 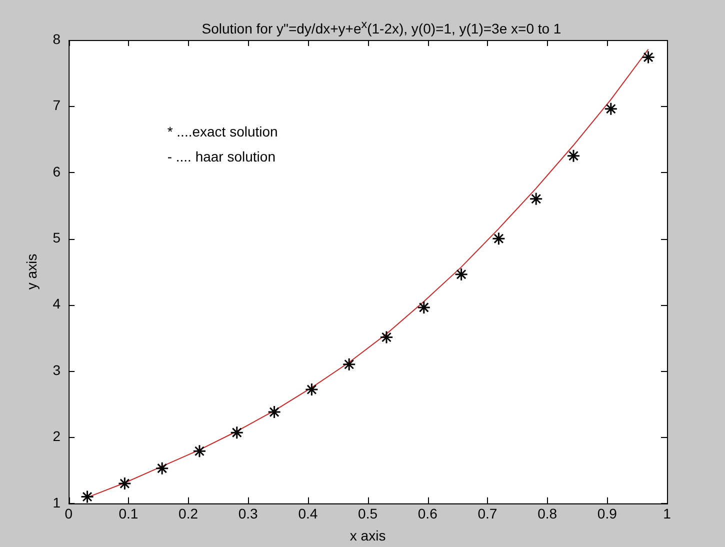 What do you see at coordinates (488, 514) in the screenshot?
I see `x-tick-label: 0.7` at bounding box center [488, 514].